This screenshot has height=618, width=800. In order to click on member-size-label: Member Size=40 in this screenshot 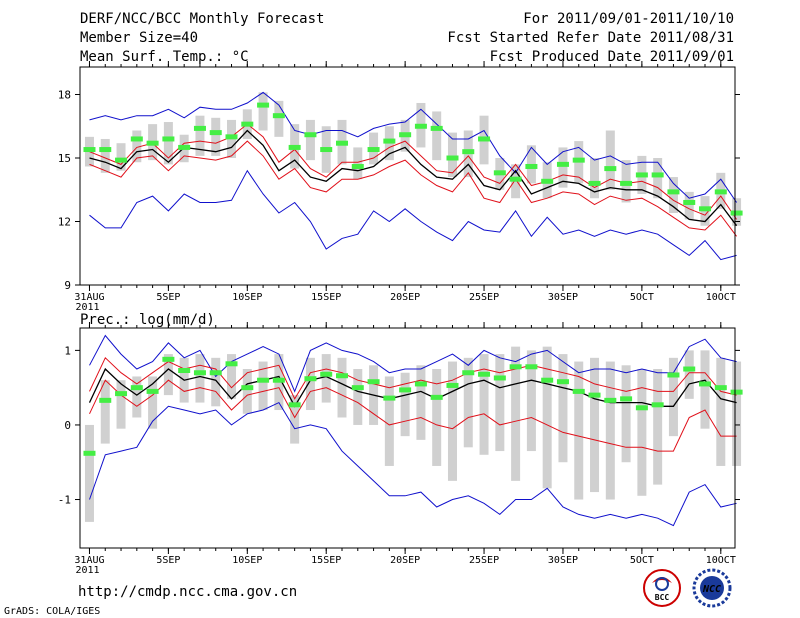, I will do `click(139, 38)`.